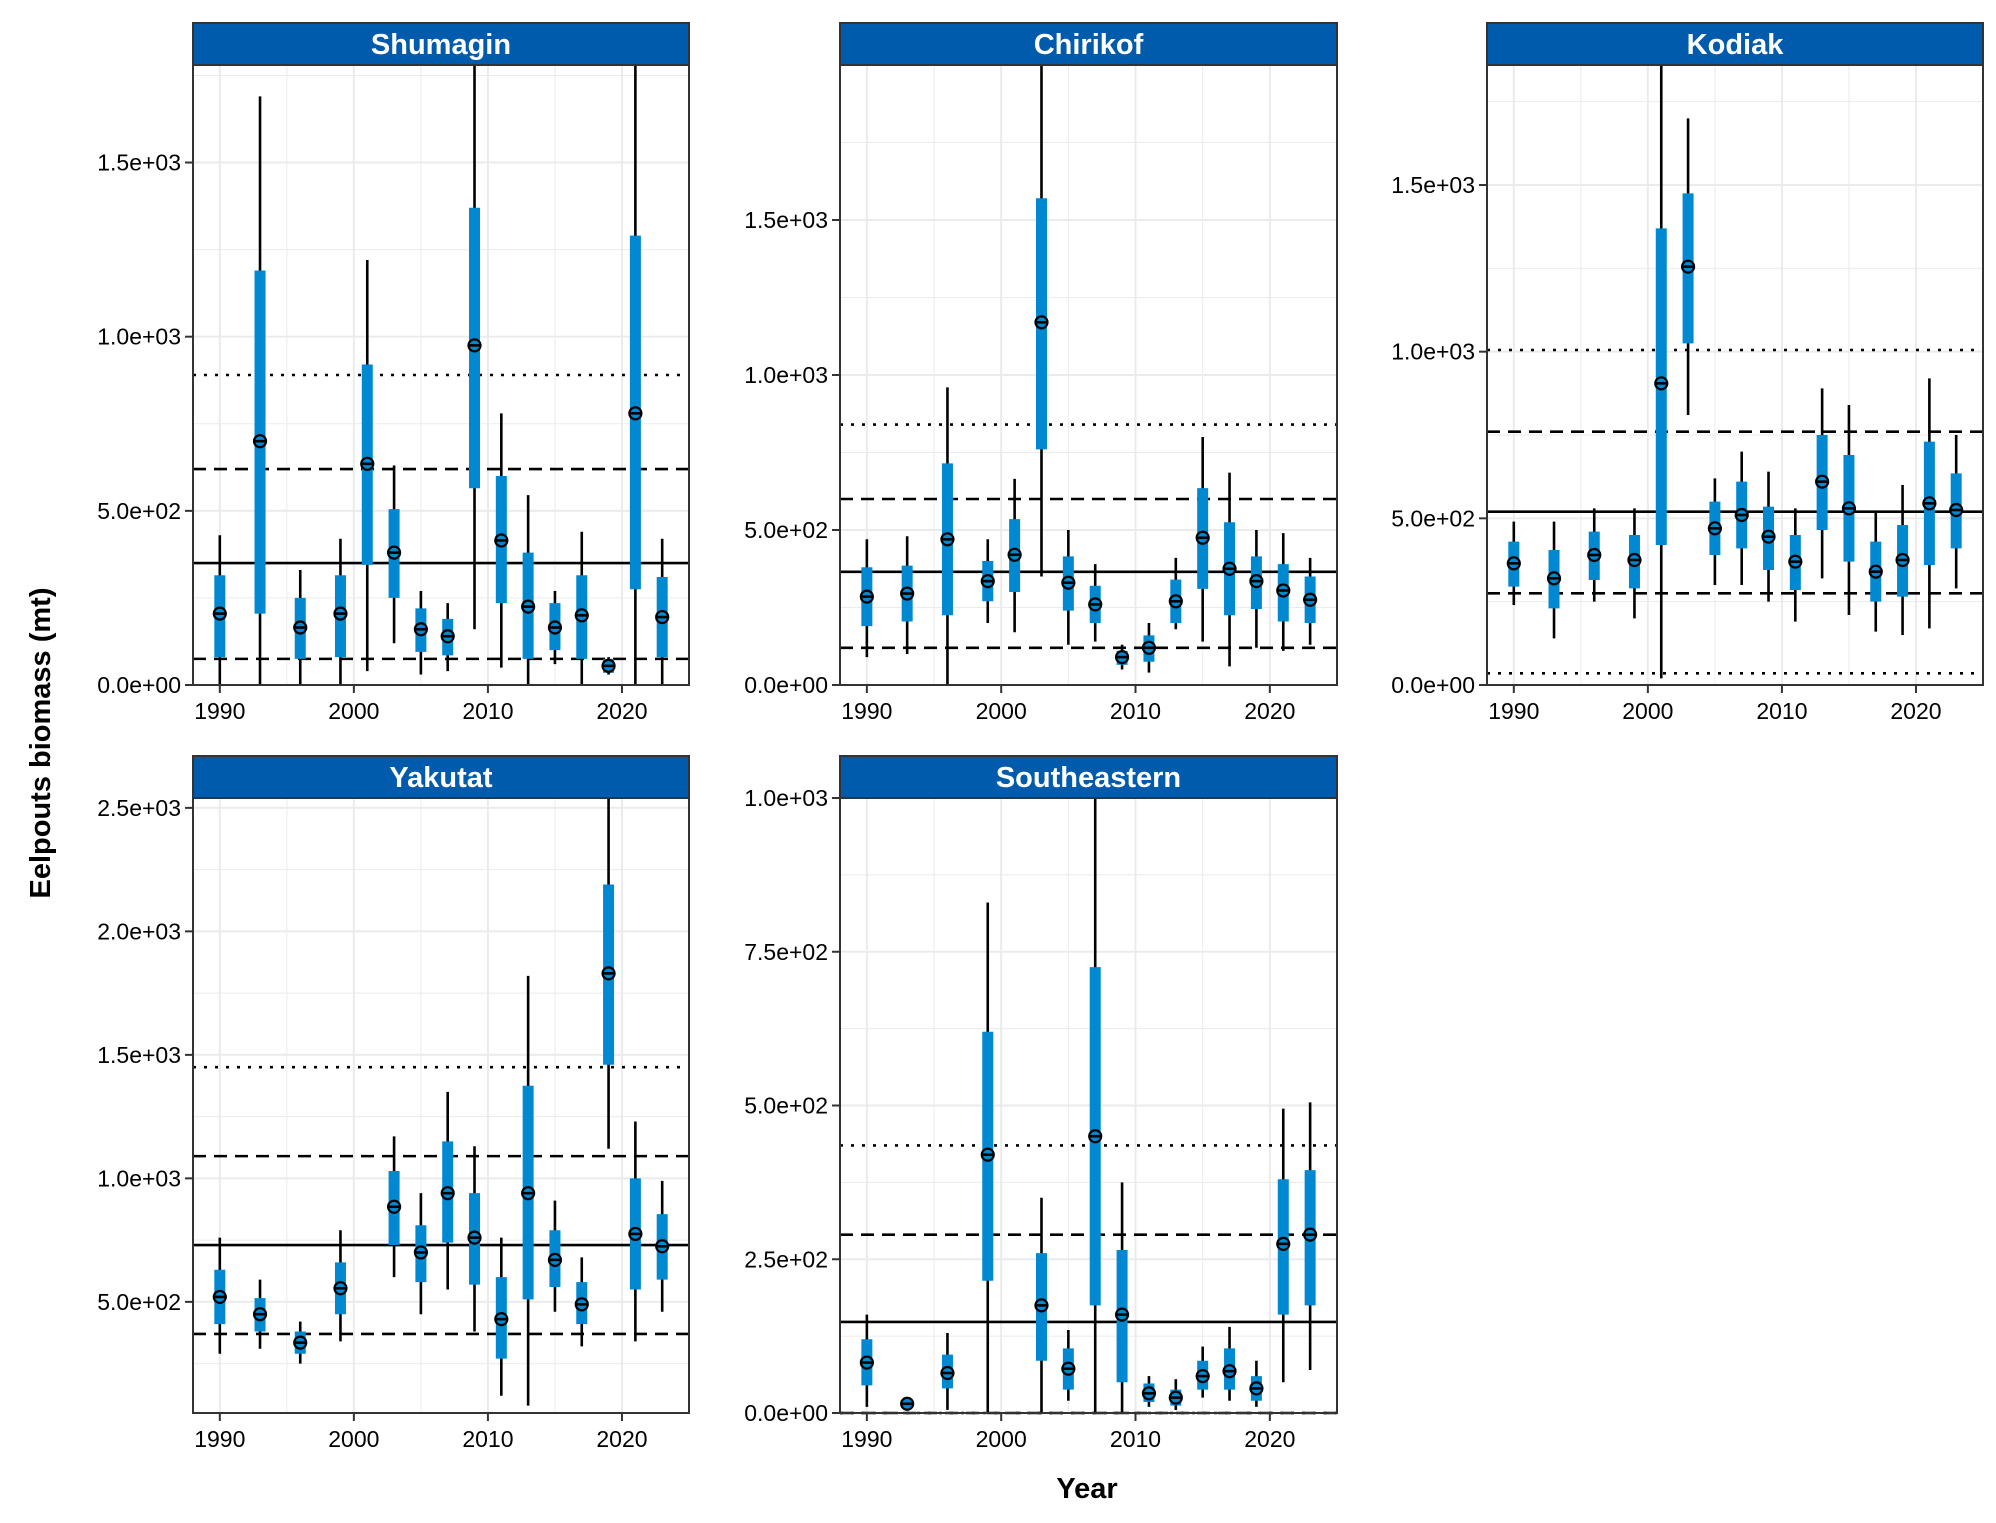 The image size is (1996, 1523). I want to click on y-axis-title: Eelpouts biomass (mt), so click(41, 743).